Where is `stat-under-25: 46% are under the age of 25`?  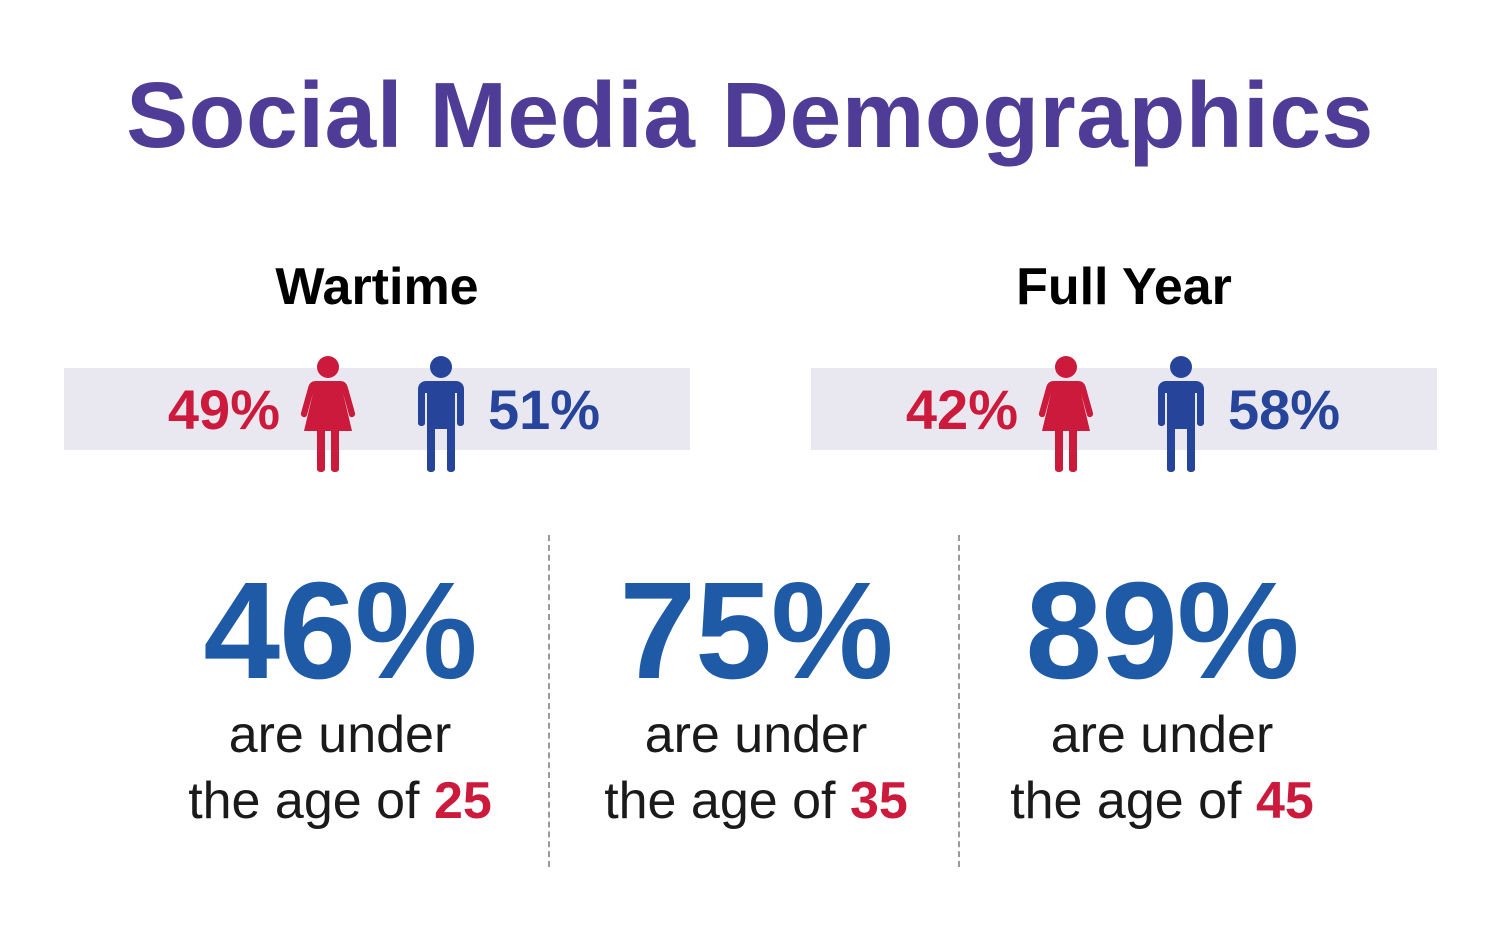 stat-under-25: 46% are under the age of 25 is located at coordinates (340, 698).